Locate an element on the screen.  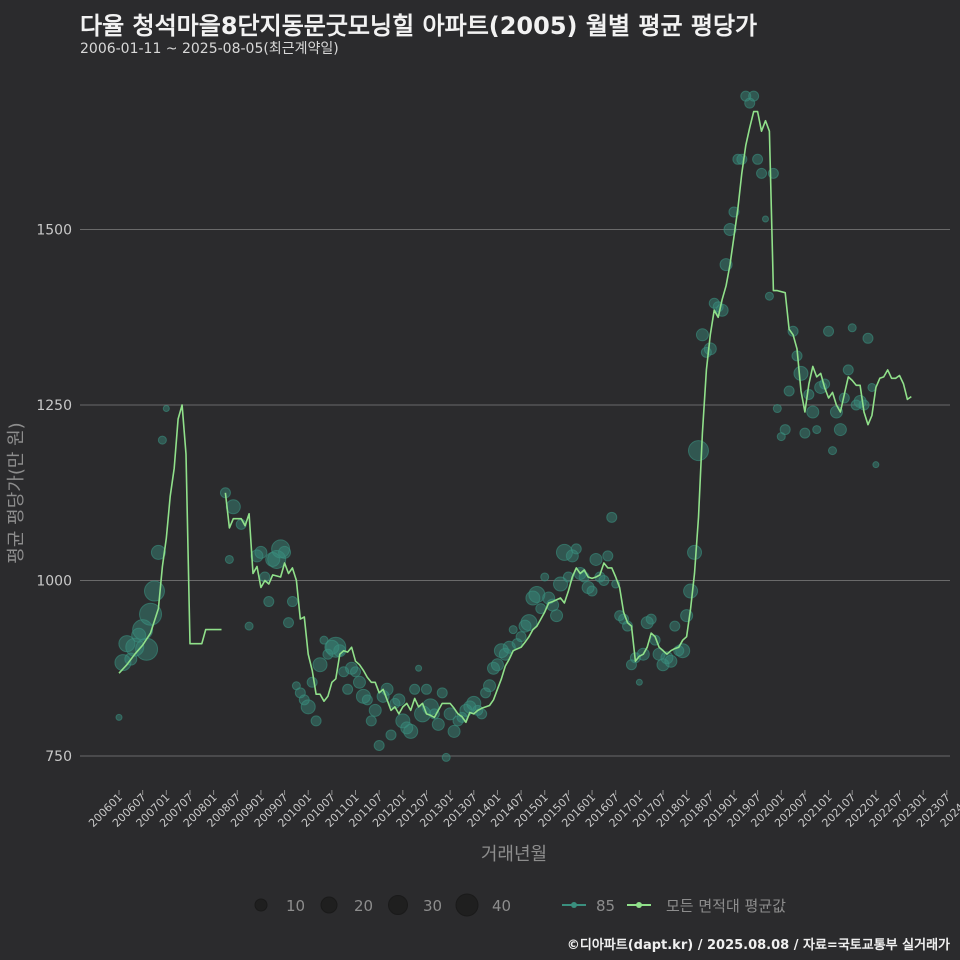
y-tick-label: 1500 is located at coordinates (54, 231).